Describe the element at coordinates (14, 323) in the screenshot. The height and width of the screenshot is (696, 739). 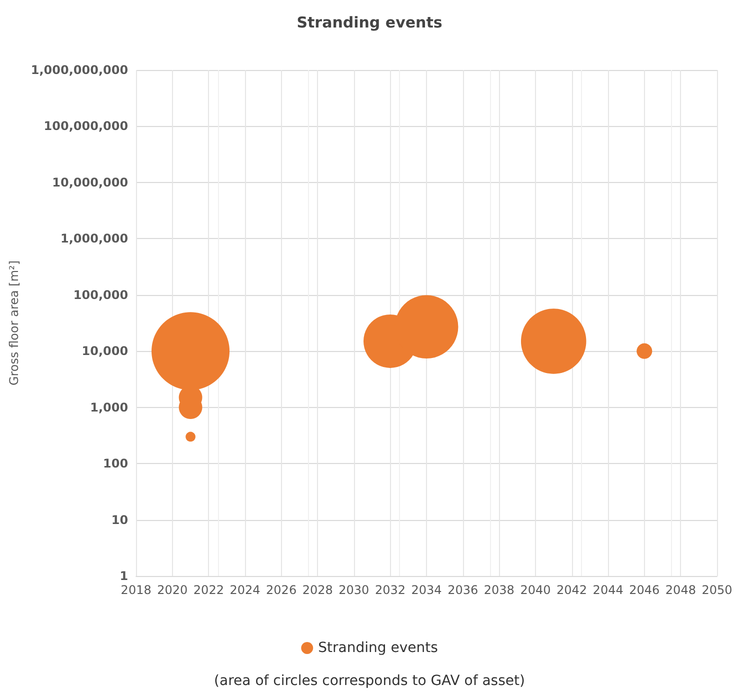
I see `y-axis-title: Gross floor area [m²]` at that location.